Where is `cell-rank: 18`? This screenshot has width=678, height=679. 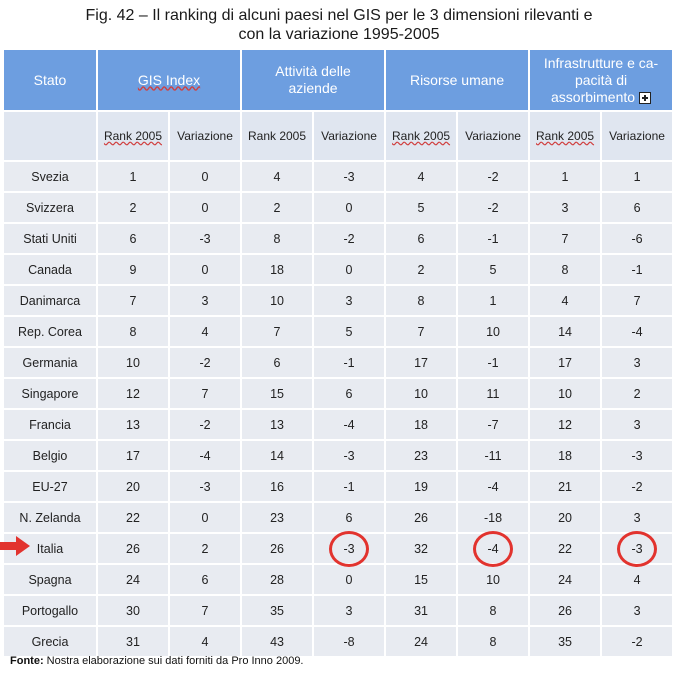
cell-rank: 18 is located at coordinates (278, 270).